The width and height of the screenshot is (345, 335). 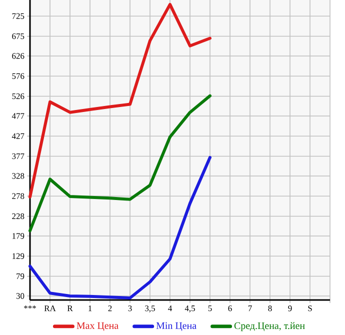 I want to click on y-tick-label: 427, so click(x=18, y=136).